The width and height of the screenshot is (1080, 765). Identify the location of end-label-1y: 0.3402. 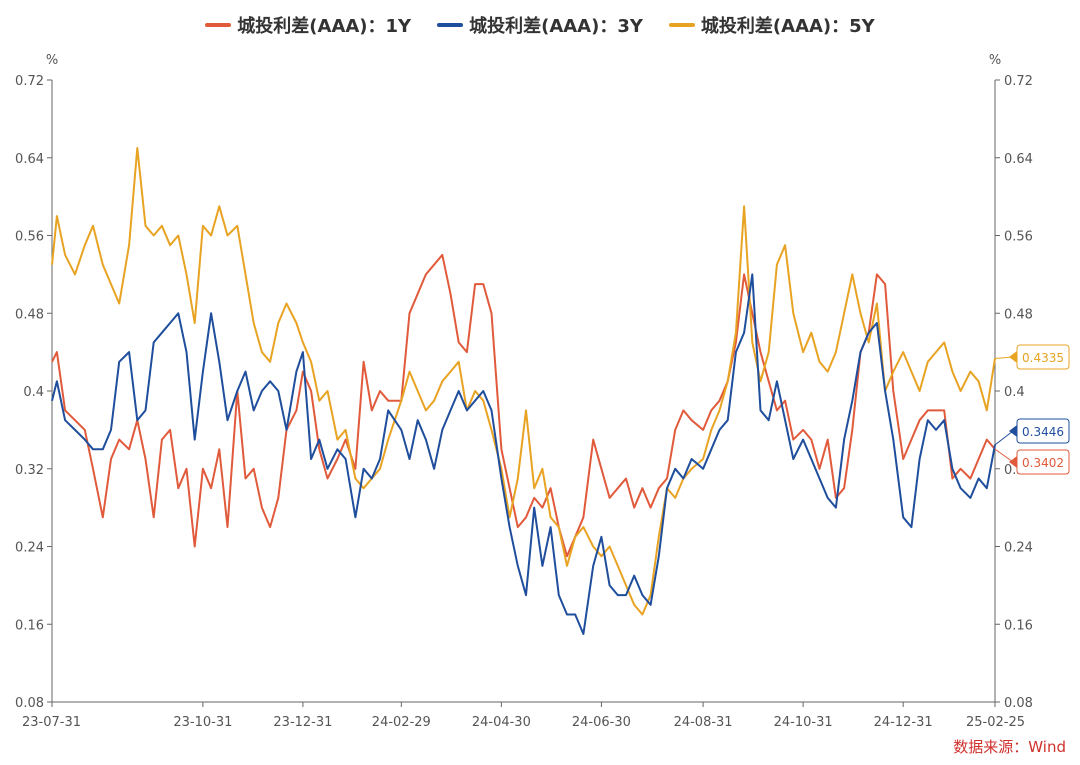
(1032, 461).